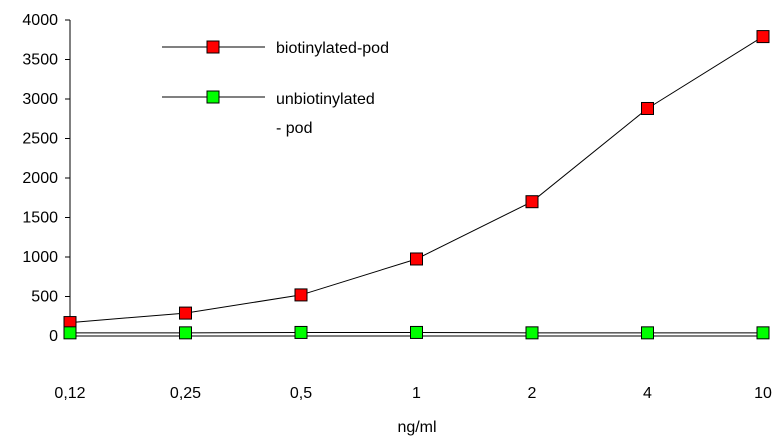 Image resolution: width=778 pixels, height=436 pixels. Describe the element at coordinates (416, 393) in the screenshot. I see `x-tick-label: 1` at that location.